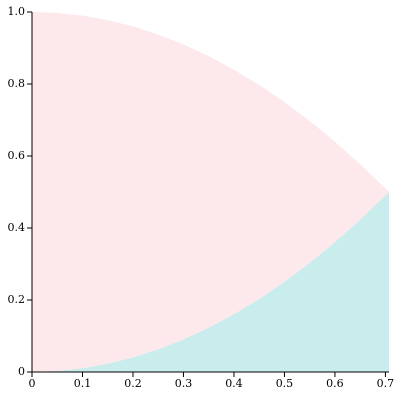  What do you see at coordinates (32, 383) in the screenshot?
I see `x-tick-label: 0` at bounding box center [32, 383].